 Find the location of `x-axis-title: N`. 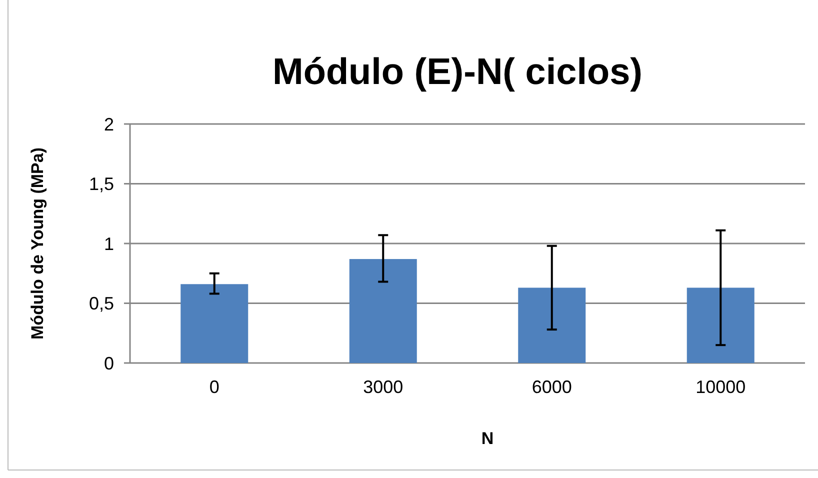

x-axis-title: N is located at coordinates (487, 438).